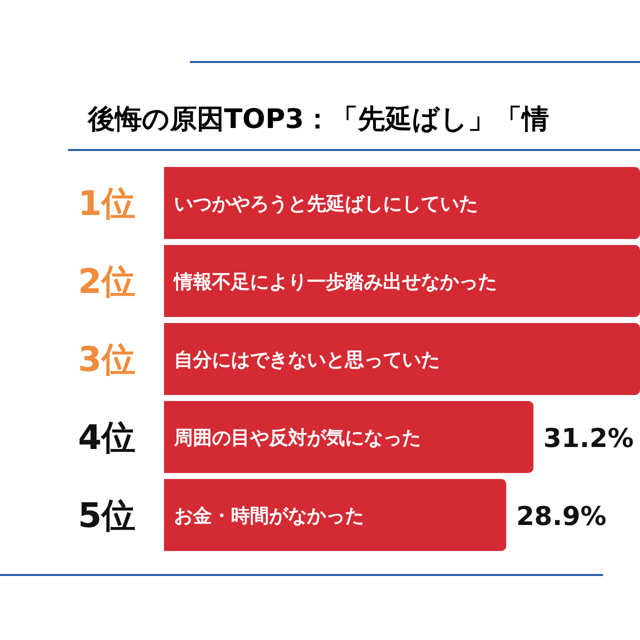 This screenshot has height=640, width=640. Describe the element at coordinates (297, 438) in the screenshot. I see `y-tick-label: 周囲の目や反対が気になった` at that location.